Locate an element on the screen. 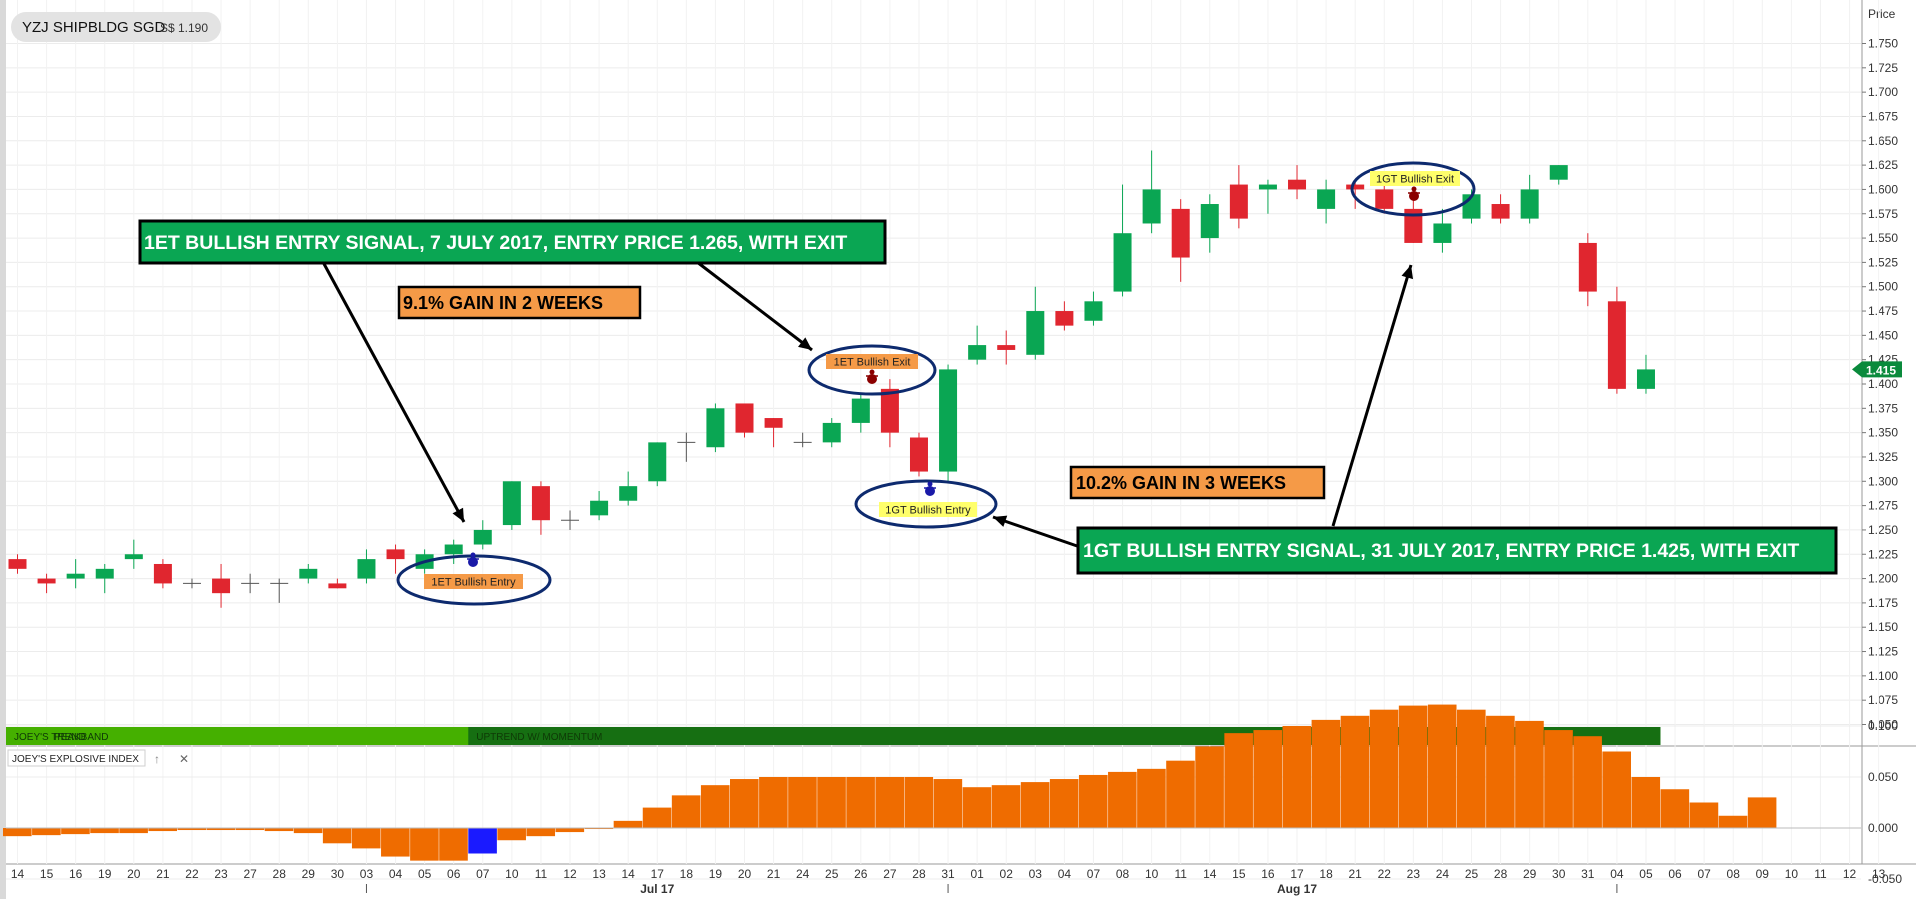 This screenshot has height=899, width=1916. time-tick-label: 13 is located at coordinates (599, 874).